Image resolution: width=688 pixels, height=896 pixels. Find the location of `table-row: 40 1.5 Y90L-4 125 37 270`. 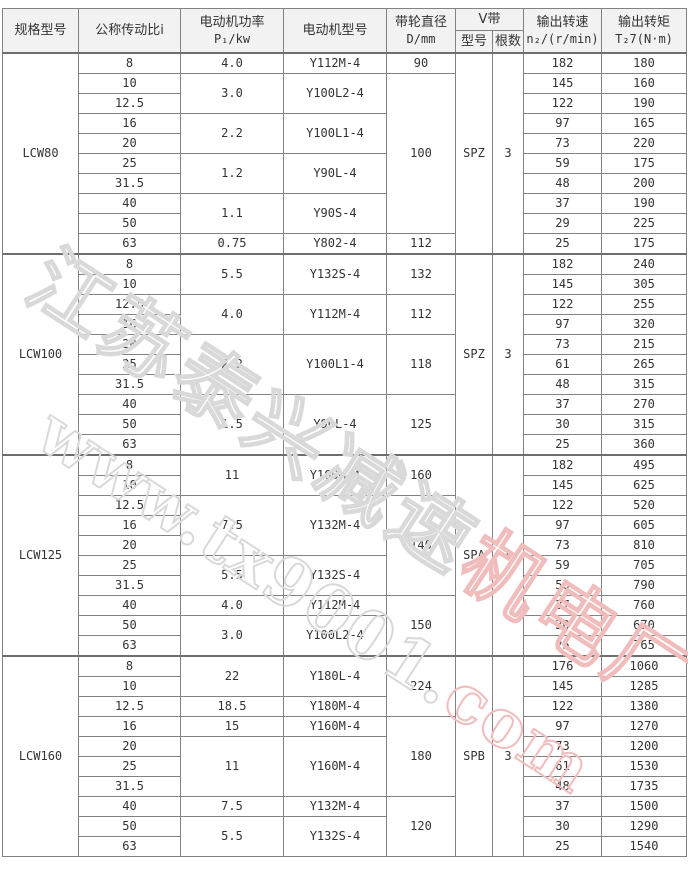

table-row: 40 1.5 Y90L-4 125 37 270 is located at coordinates (345, 425).